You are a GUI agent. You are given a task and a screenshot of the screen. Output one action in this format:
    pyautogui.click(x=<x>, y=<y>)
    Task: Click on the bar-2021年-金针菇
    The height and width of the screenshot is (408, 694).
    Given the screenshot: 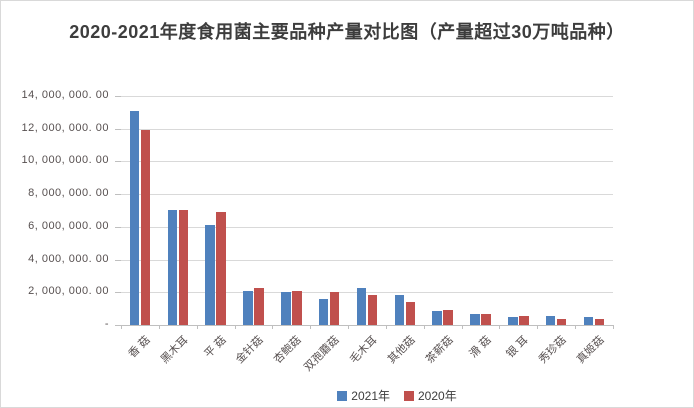 What is the action you would take?
    pyautogui.click(x=248, y=307)
    